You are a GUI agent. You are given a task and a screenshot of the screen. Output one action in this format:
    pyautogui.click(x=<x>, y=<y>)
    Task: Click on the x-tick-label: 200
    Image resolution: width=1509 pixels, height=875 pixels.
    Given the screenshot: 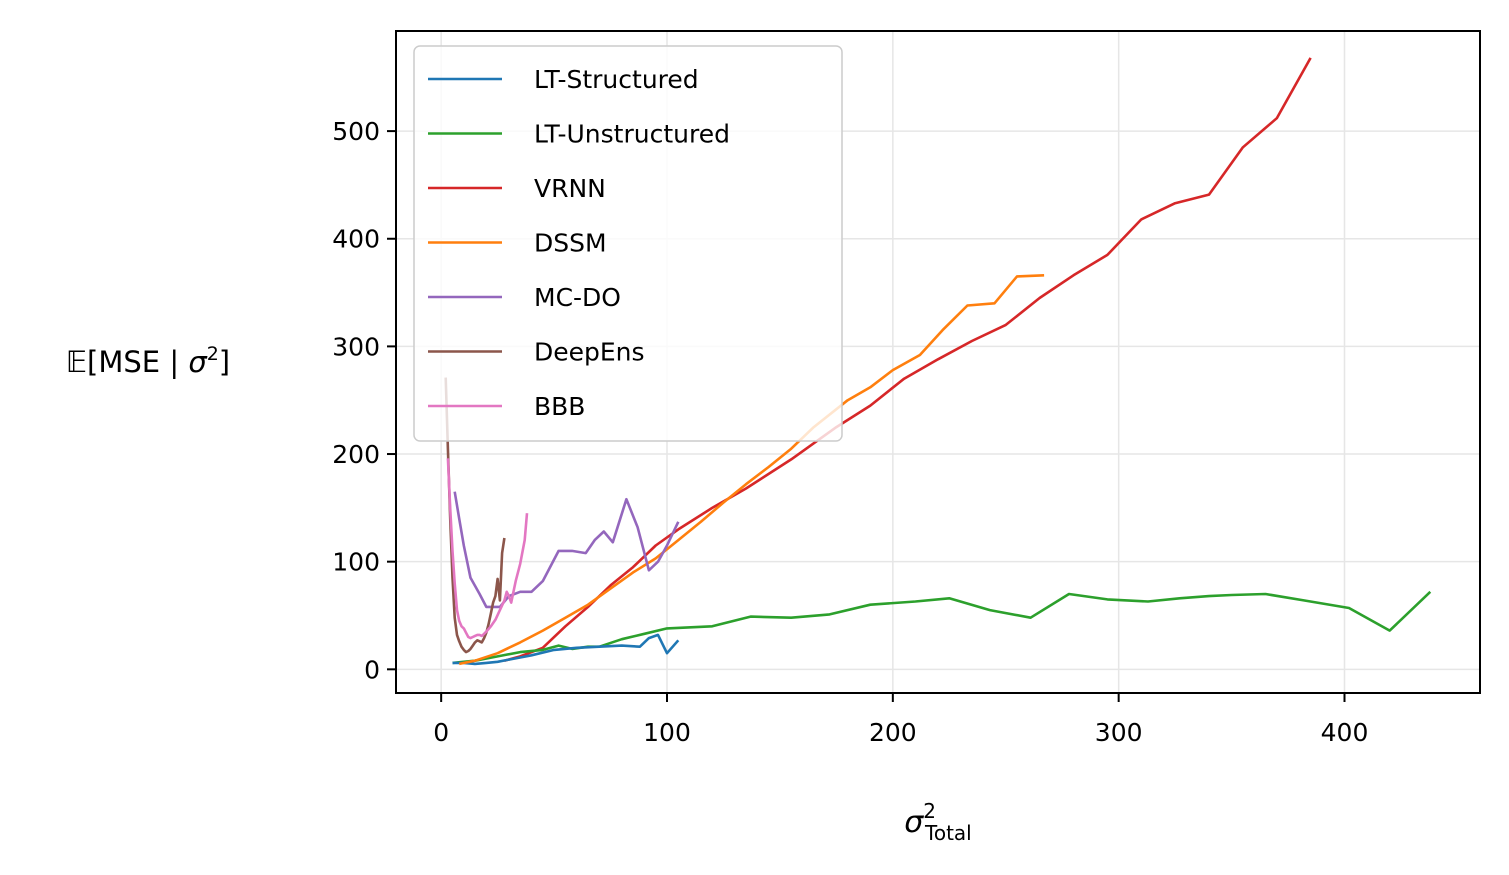 What is the action you would take?
    pyautogui.click(x=893, y=732)
    